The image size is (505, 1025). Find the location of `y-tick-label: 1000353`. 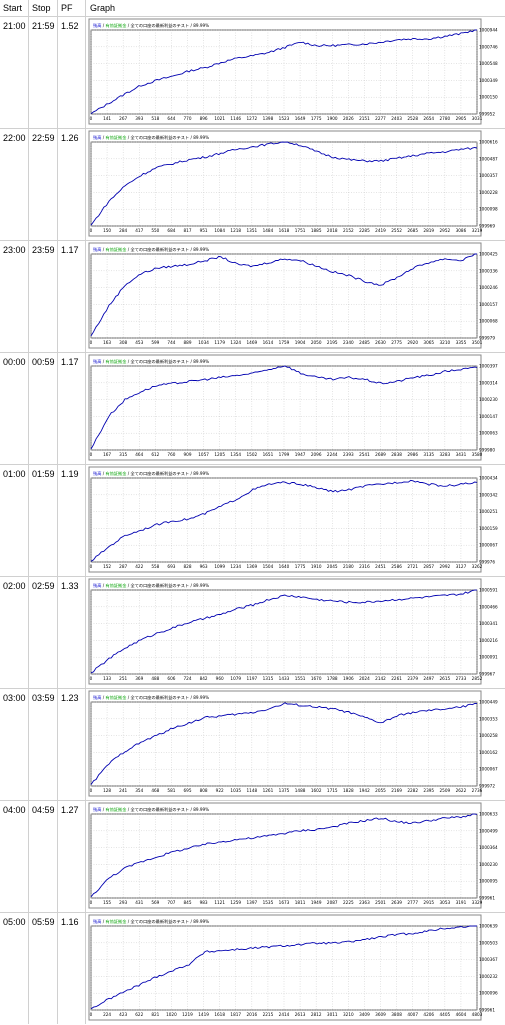

y-tick-label: 1000353 is located at coordinates (488, 718).